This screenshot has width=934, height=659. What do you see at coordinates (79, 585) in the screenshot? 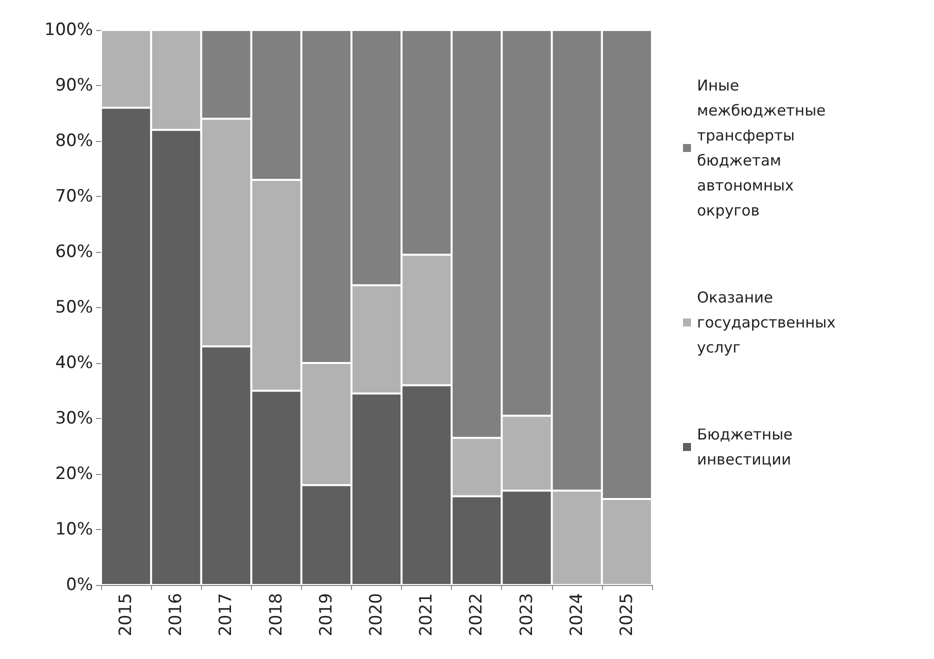
I see `y-tick-label: 0%` at bounding box center [79, 585].